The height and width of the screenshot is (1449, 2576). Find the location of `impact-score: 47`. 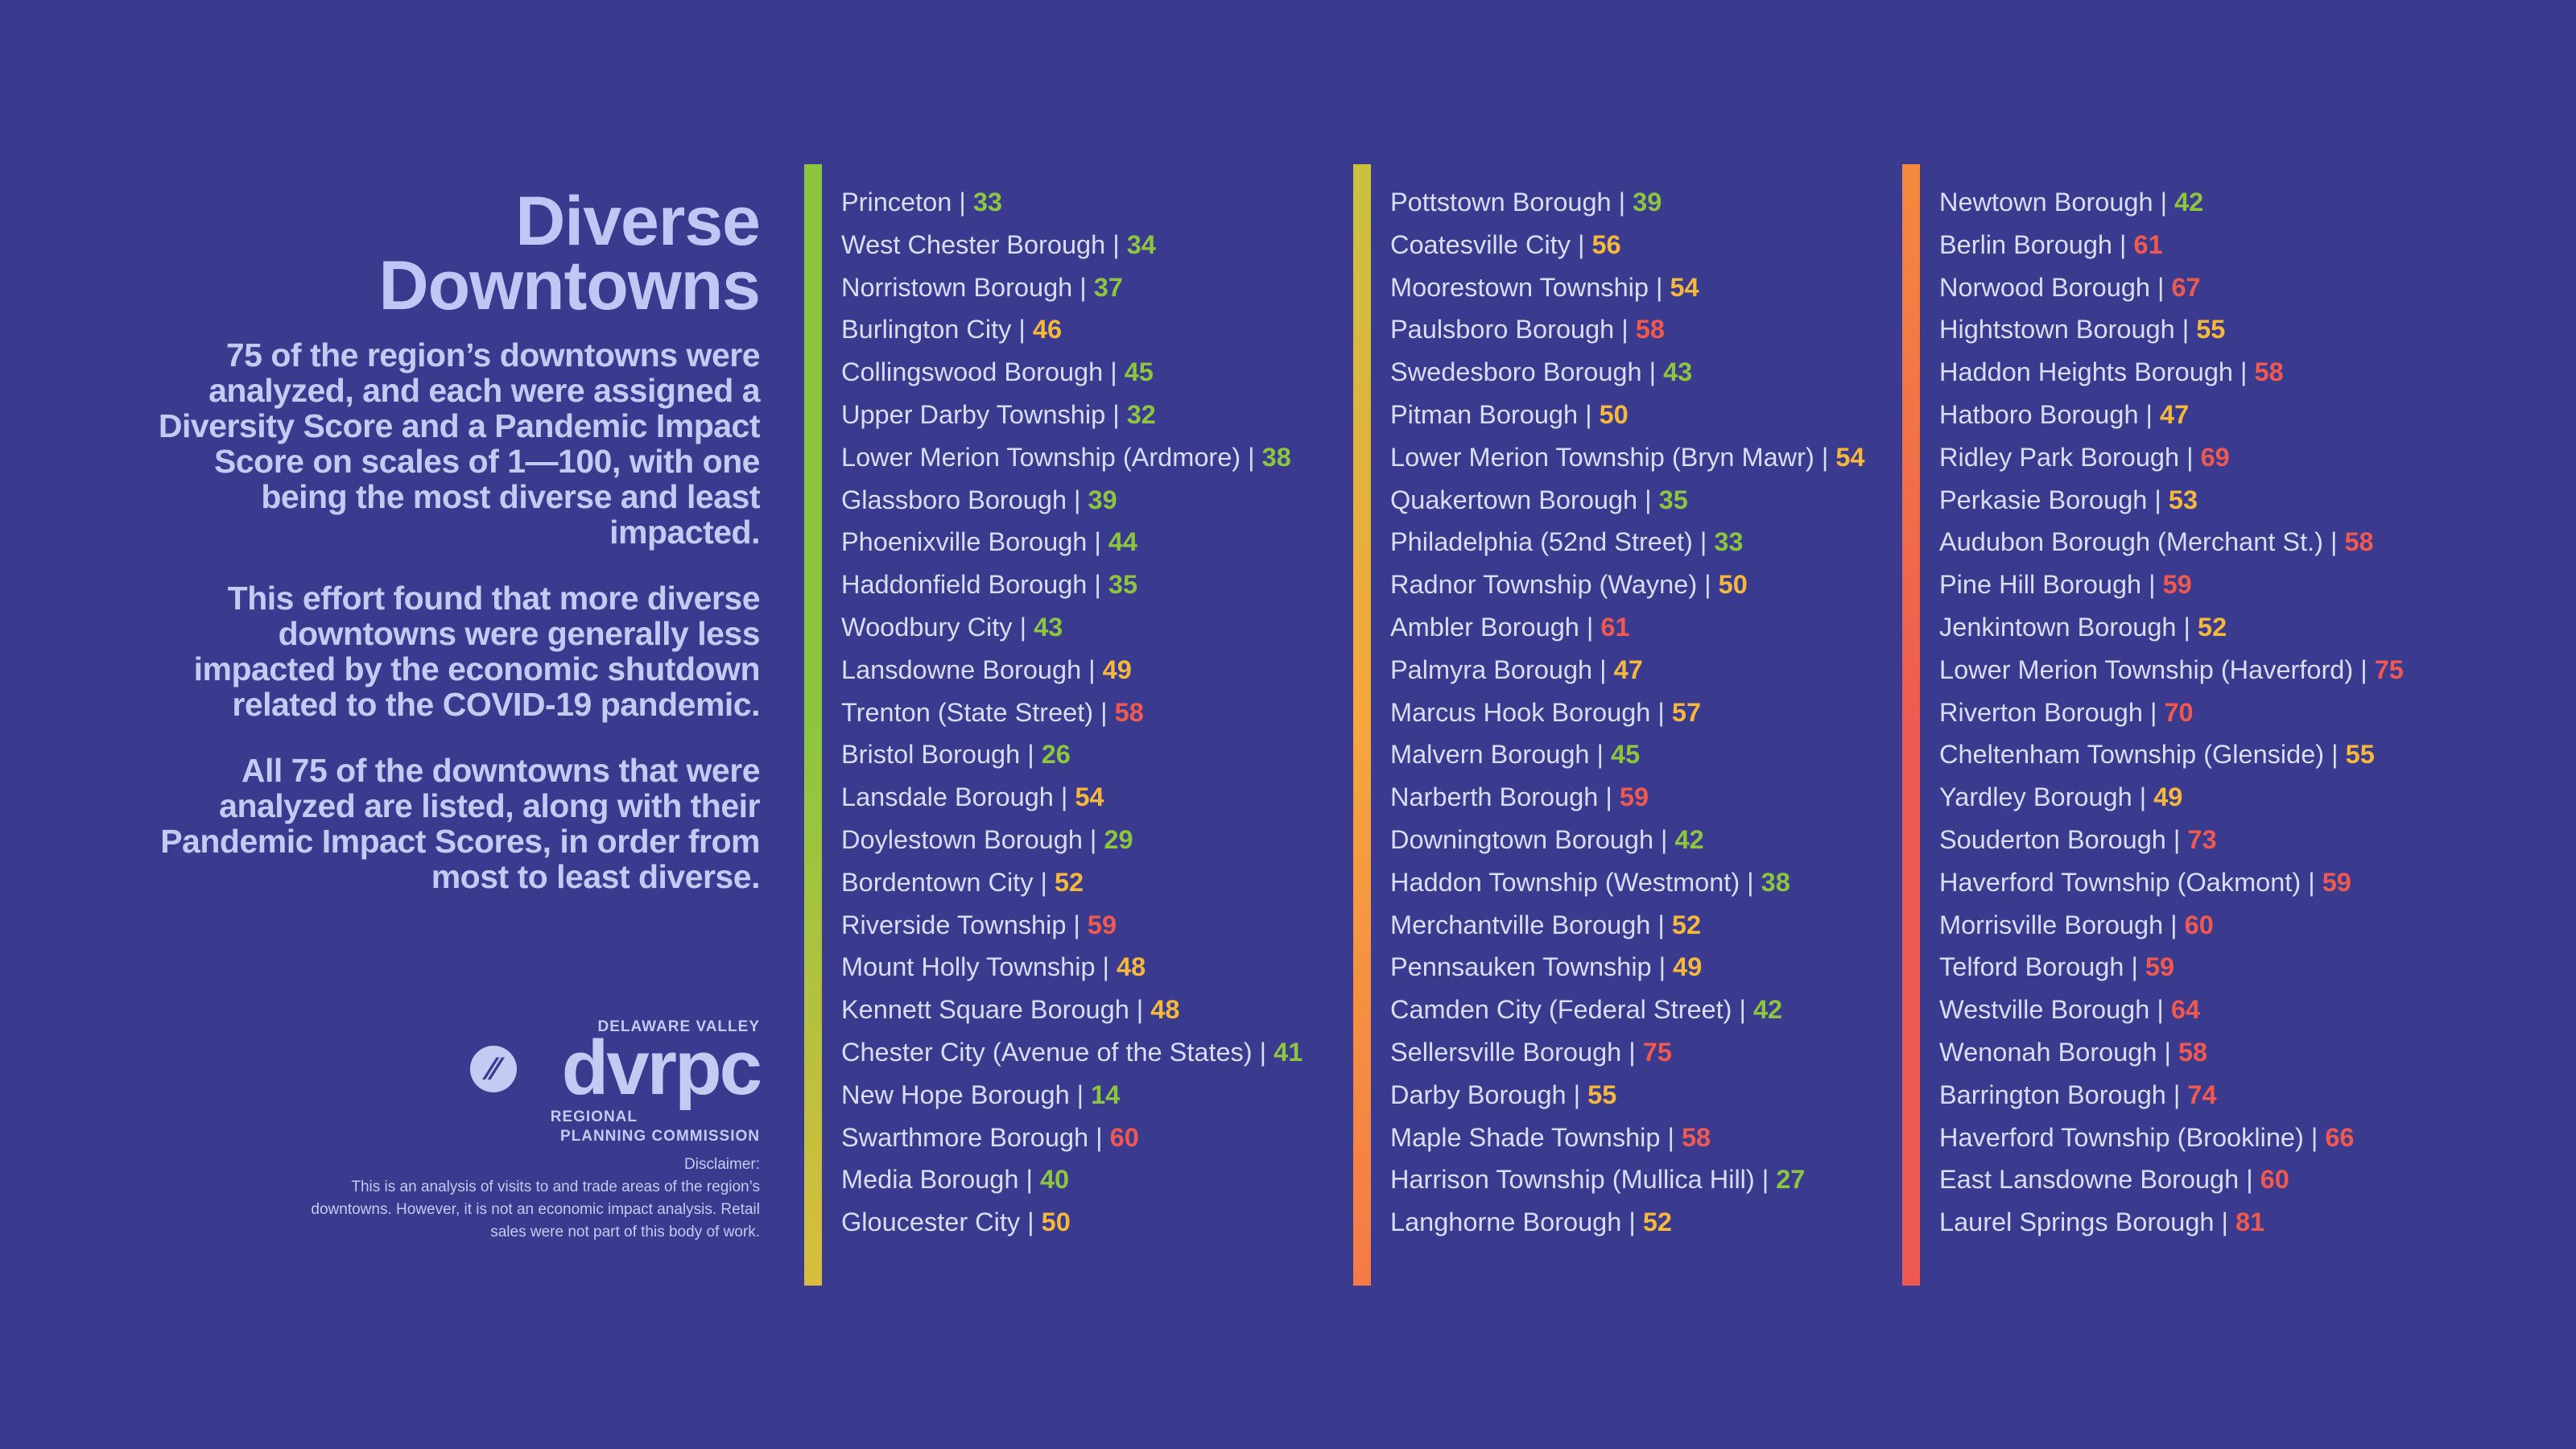

impact-score: 47 is located at coordinates (2175, 414).